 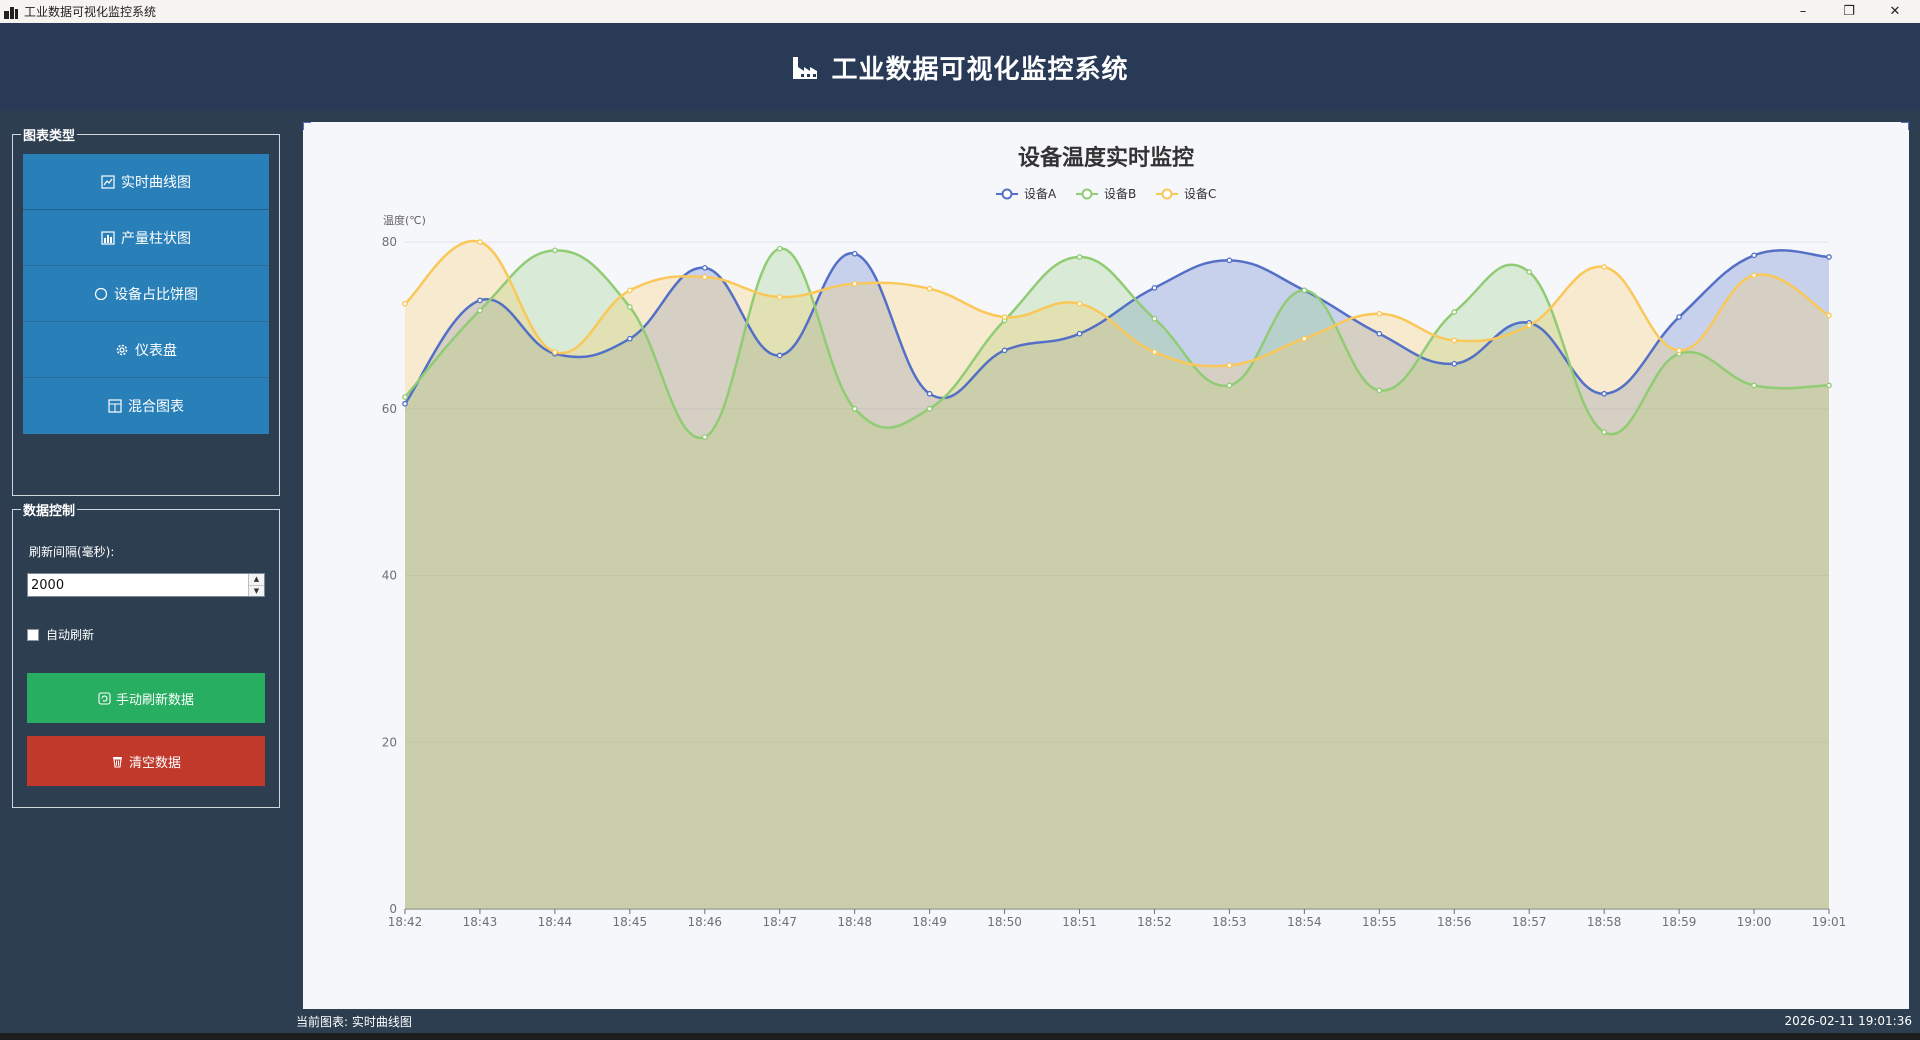 I want to click on chart-type-group: 图表类型, so click(x=146, y=310).